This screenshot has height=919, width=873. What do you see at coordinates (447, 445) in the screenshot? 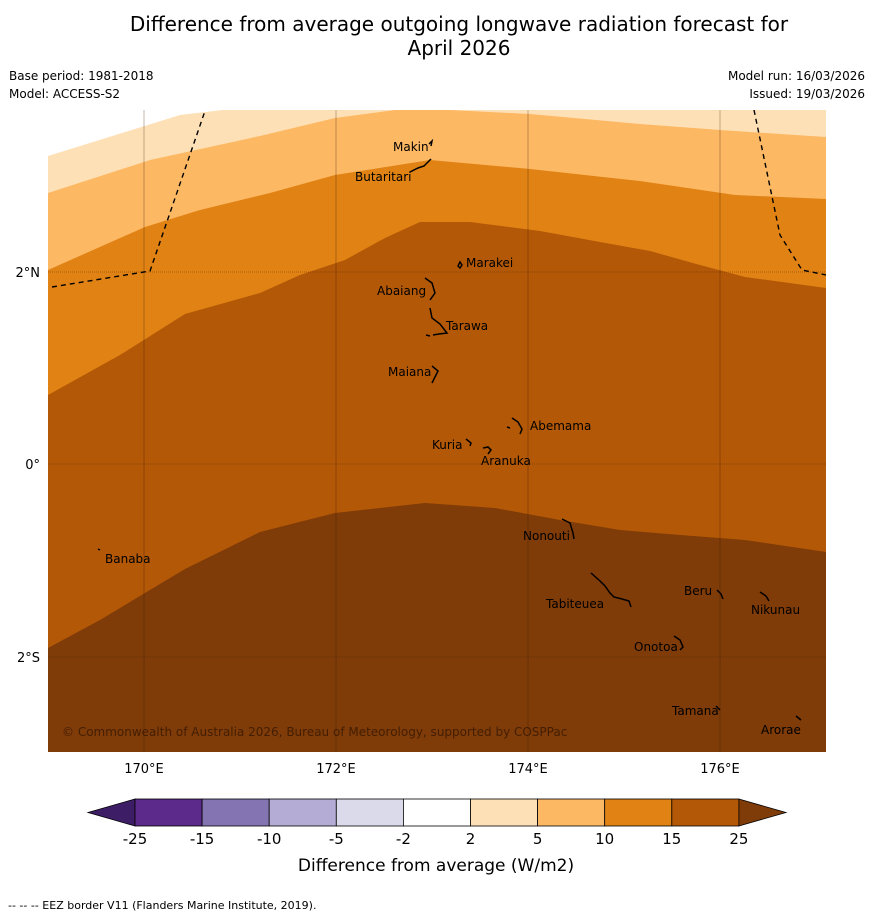
I see `label-kuria: Kuria` at bounding box center [447, 445].